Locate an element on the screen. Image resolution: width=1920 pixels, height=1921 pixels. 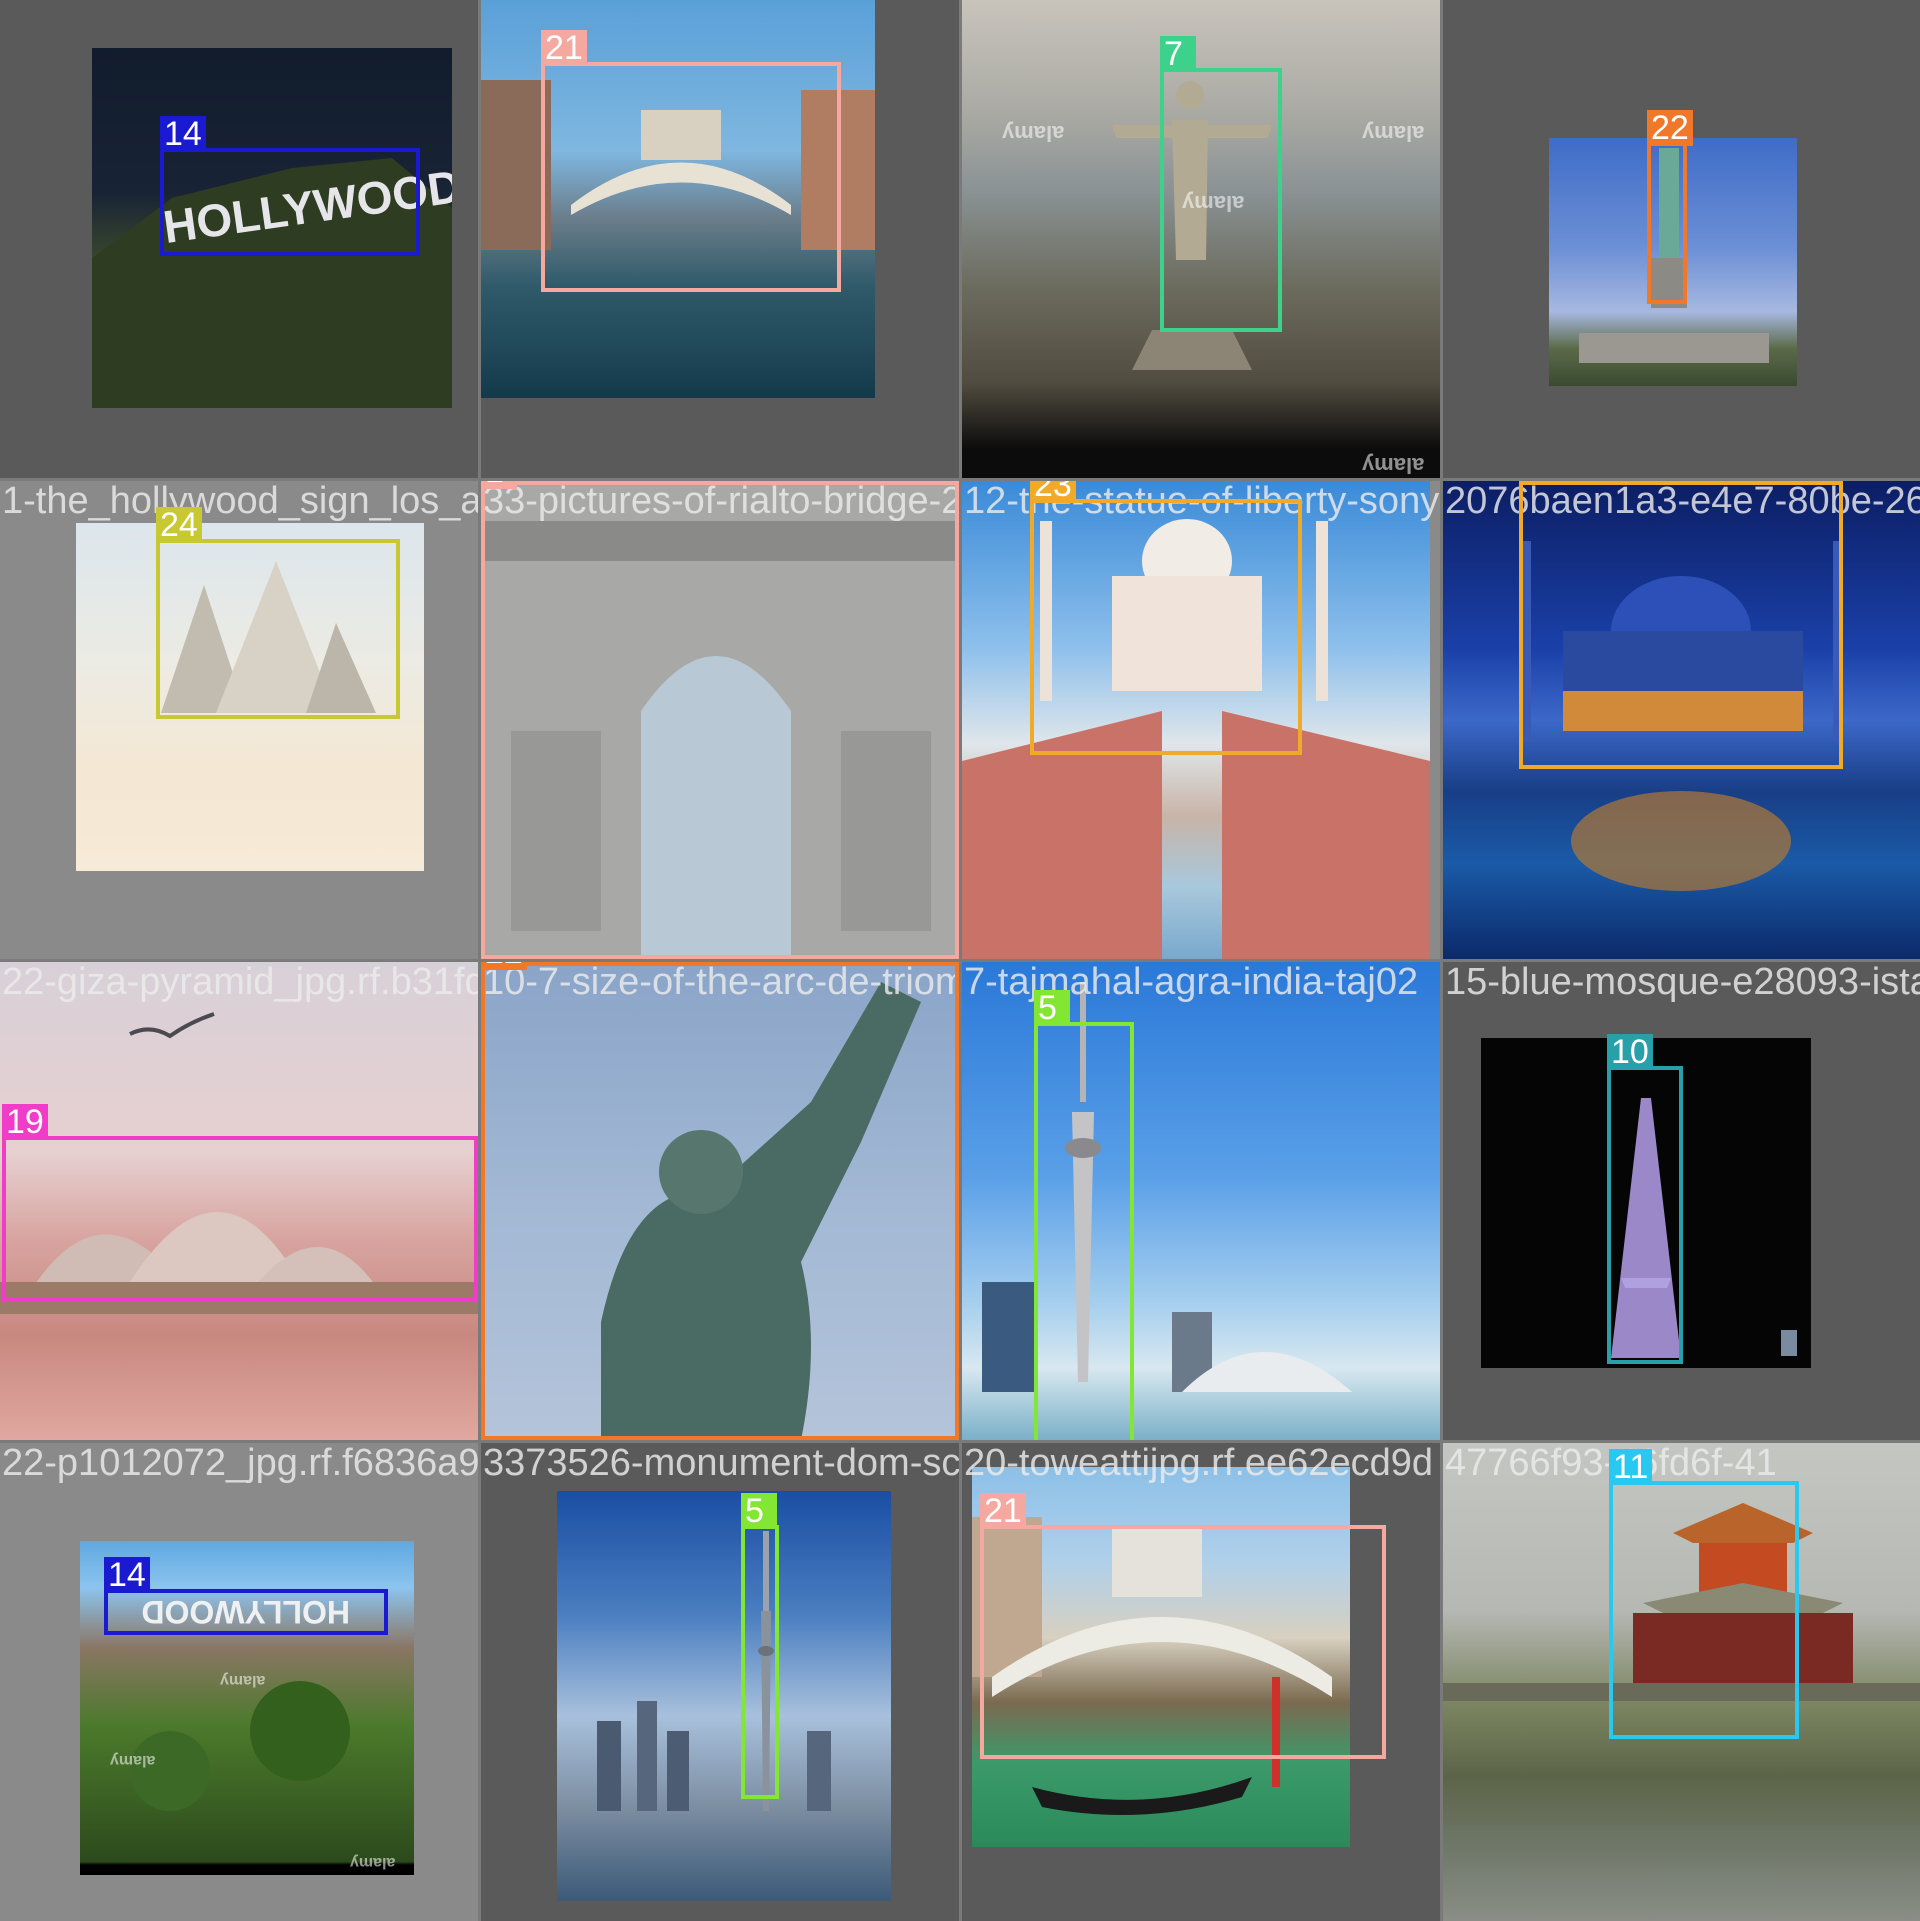
detection-label: 23 is located at coordinates (1053, 492).